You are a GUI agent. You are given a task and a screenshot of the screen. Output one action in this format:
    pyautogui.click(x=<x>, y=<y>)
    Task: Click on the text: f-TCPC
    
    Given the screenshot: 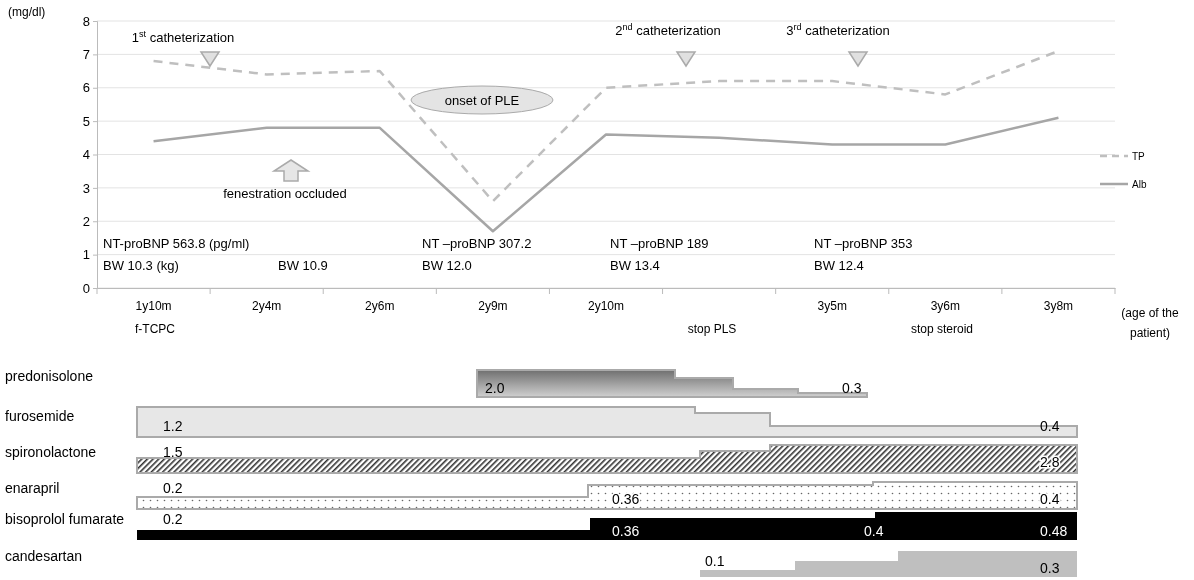 What is the action you would take?
    pyautogui.click(x=155, y=329)
    